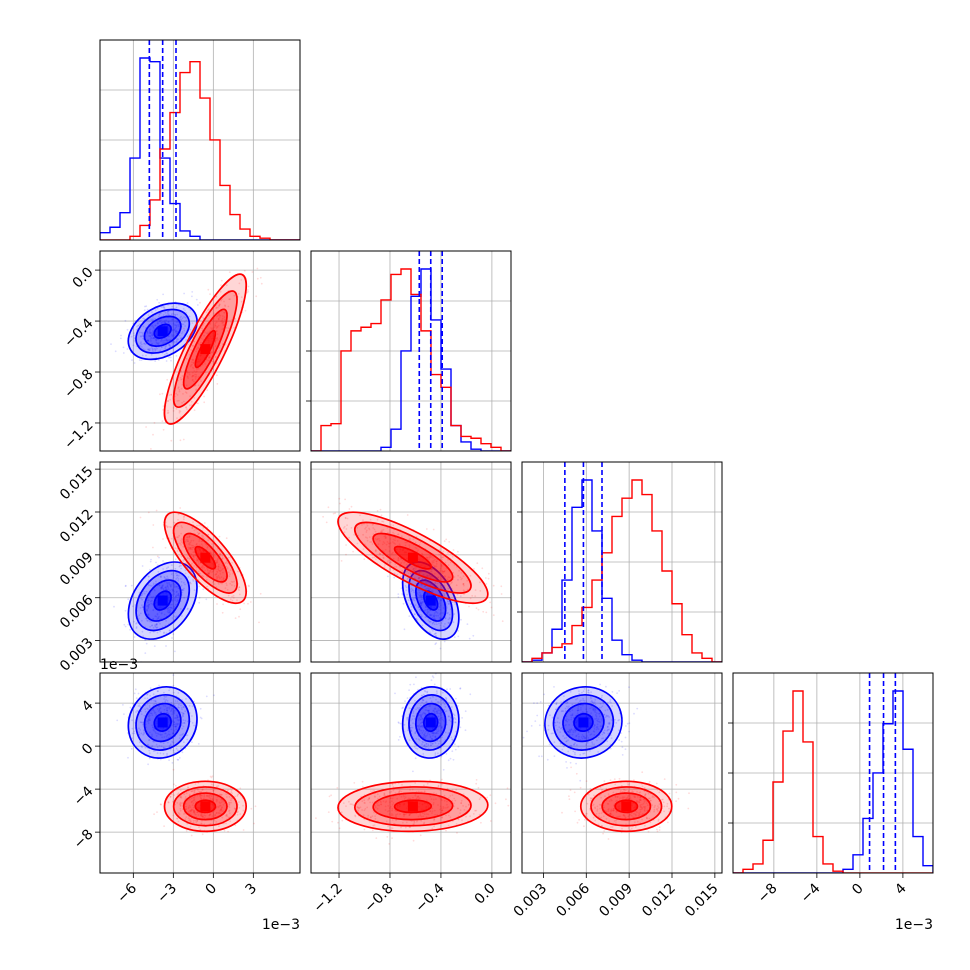 Image resolution: width=970 pixels, height=970 pixels. I want to click on panel-3-3: −8 −4 0 4, so click(831, 789).